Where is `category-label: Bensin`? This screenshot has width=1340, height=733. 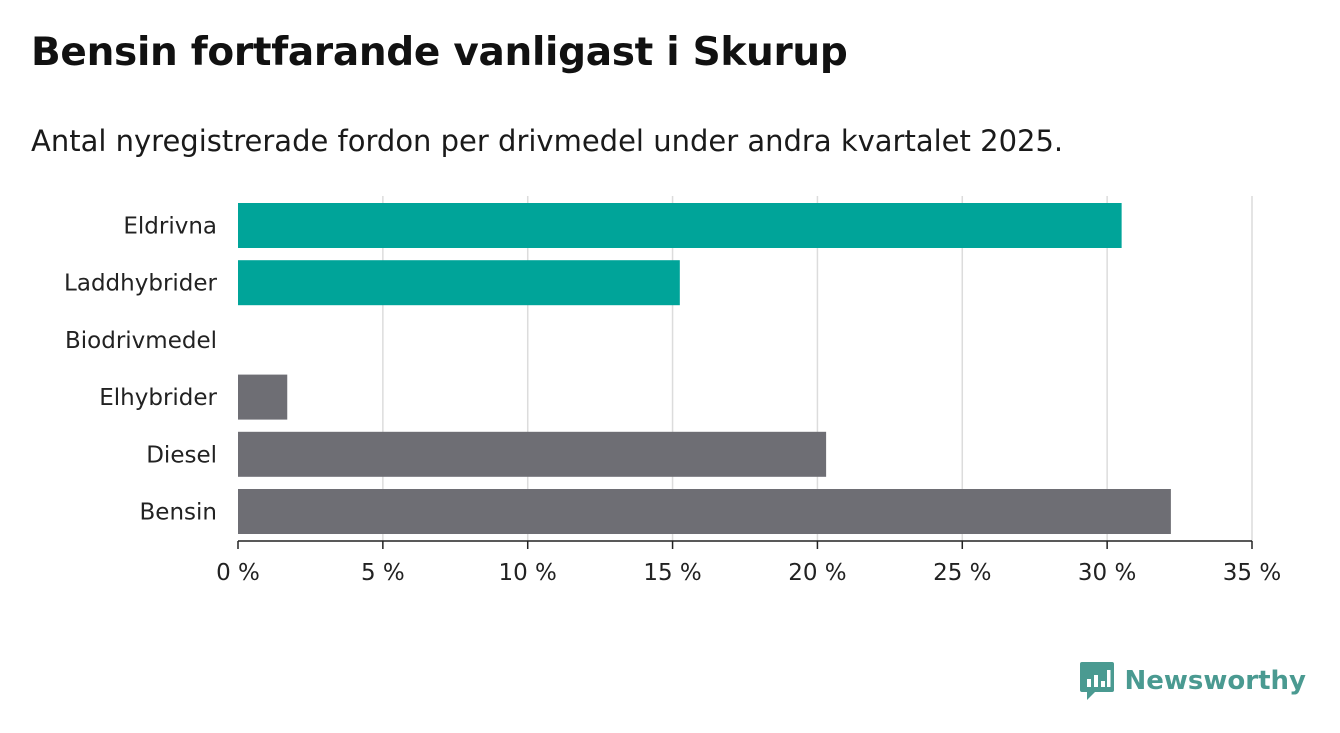 category-label: Bensin is located at coordinates (178, 513).